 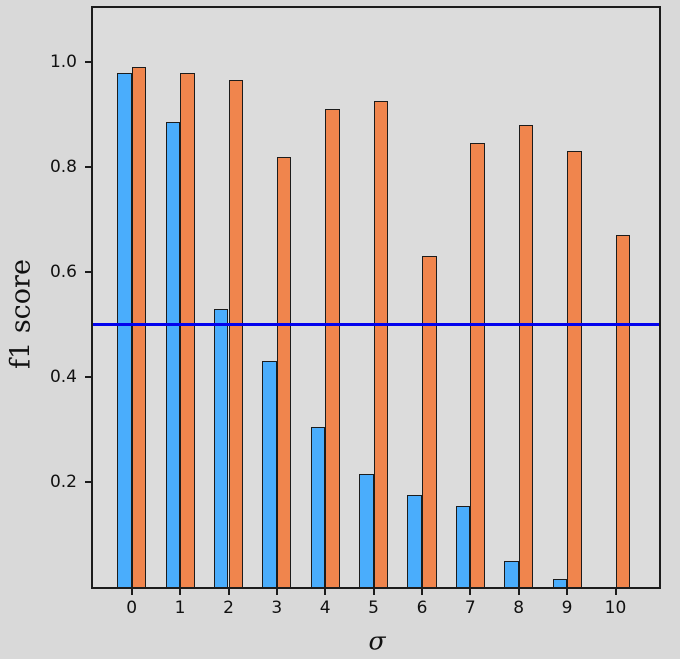 I want to click on bar-orange-x3, so click(x=284, y=371).